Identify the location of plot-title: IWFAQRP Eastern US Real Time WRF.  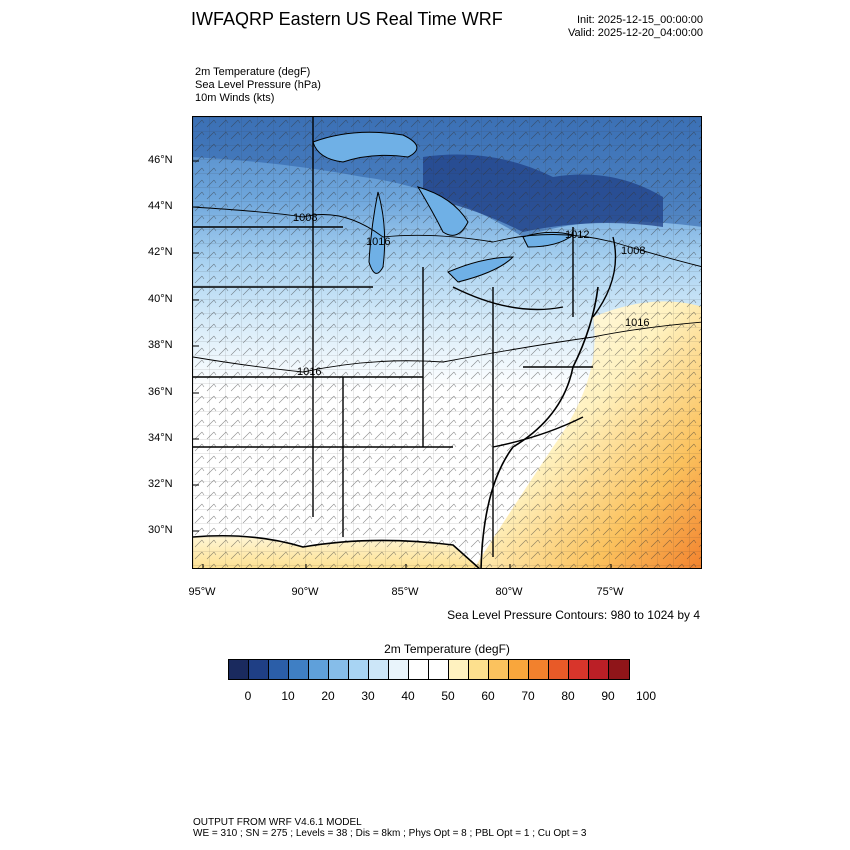
(347, 19).